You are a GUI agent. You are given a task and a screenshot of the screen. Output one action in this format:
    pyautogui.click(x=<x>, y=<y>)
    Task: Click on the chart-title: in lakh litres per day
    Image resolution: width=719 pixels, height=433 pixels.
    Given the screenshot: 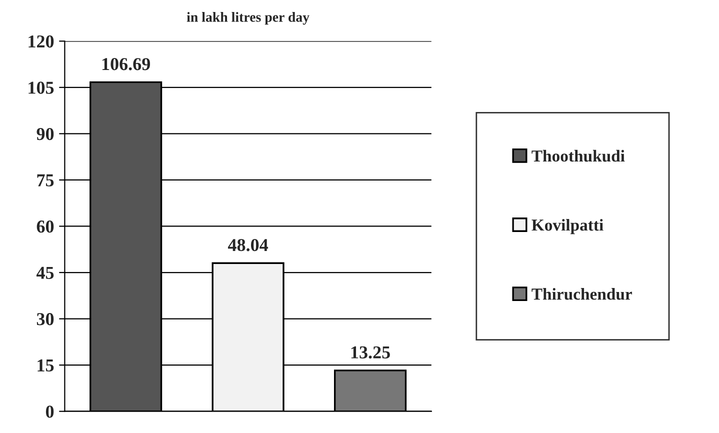 What is the action you would take?
    pyautogui.click(x=248, y=18)
    